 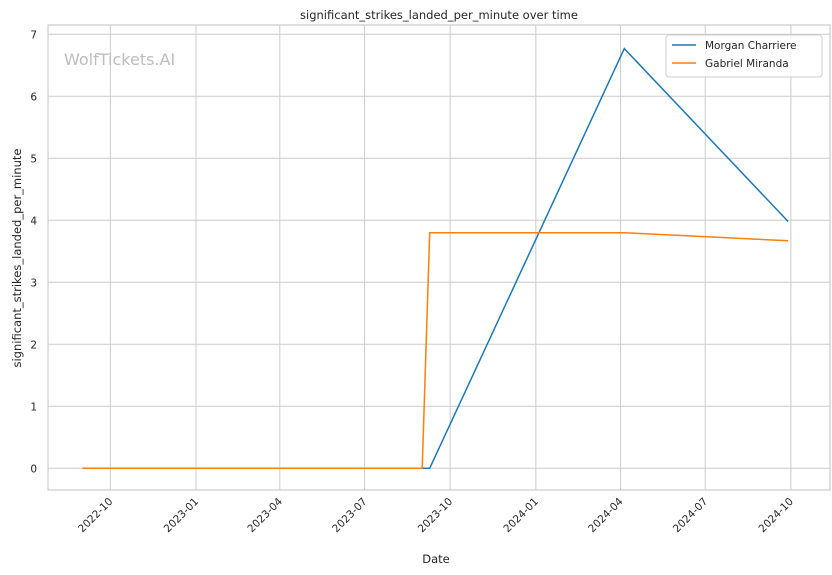 I want to click on x-tick-label: 2022-10, so click(x=96, y=516).